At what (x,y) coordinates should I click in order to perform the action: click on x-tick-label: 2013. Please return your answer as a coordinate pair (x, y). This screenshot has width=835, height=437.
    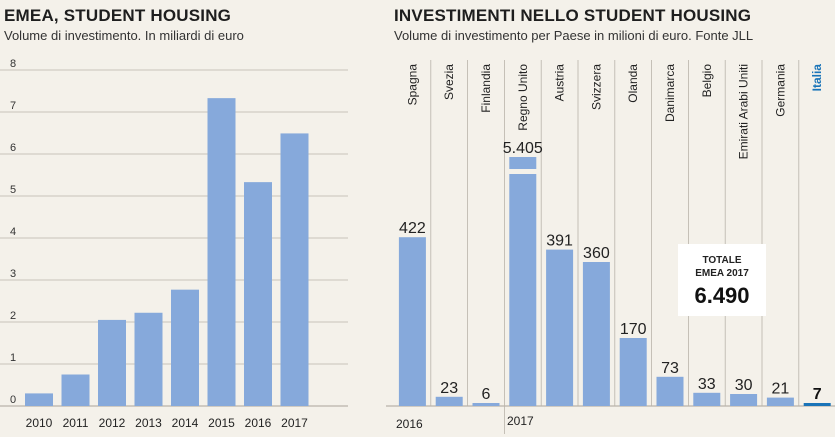
    Looking at the image, I should click on (148, 423).